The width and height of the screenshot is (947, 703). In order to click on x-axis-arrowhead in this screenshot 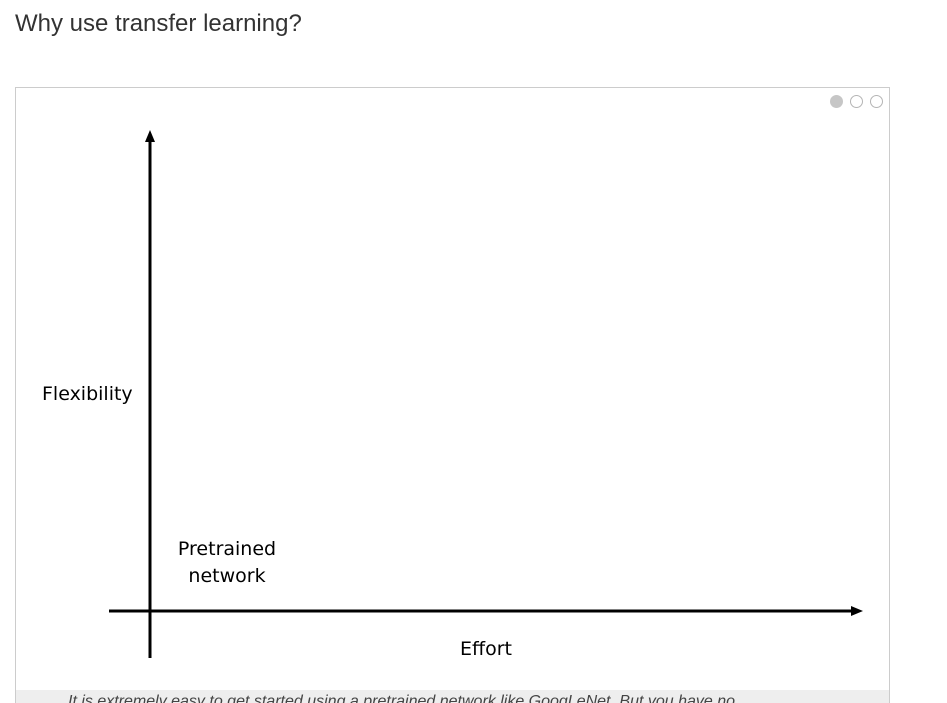, I will do `click(857, 611)`.